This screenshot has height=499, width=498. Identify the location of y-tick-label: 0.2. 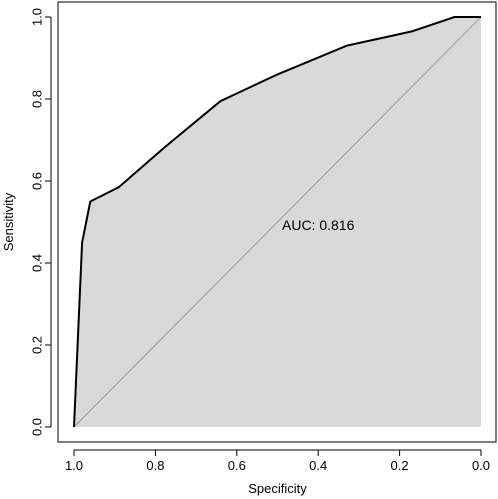
(37, 345).